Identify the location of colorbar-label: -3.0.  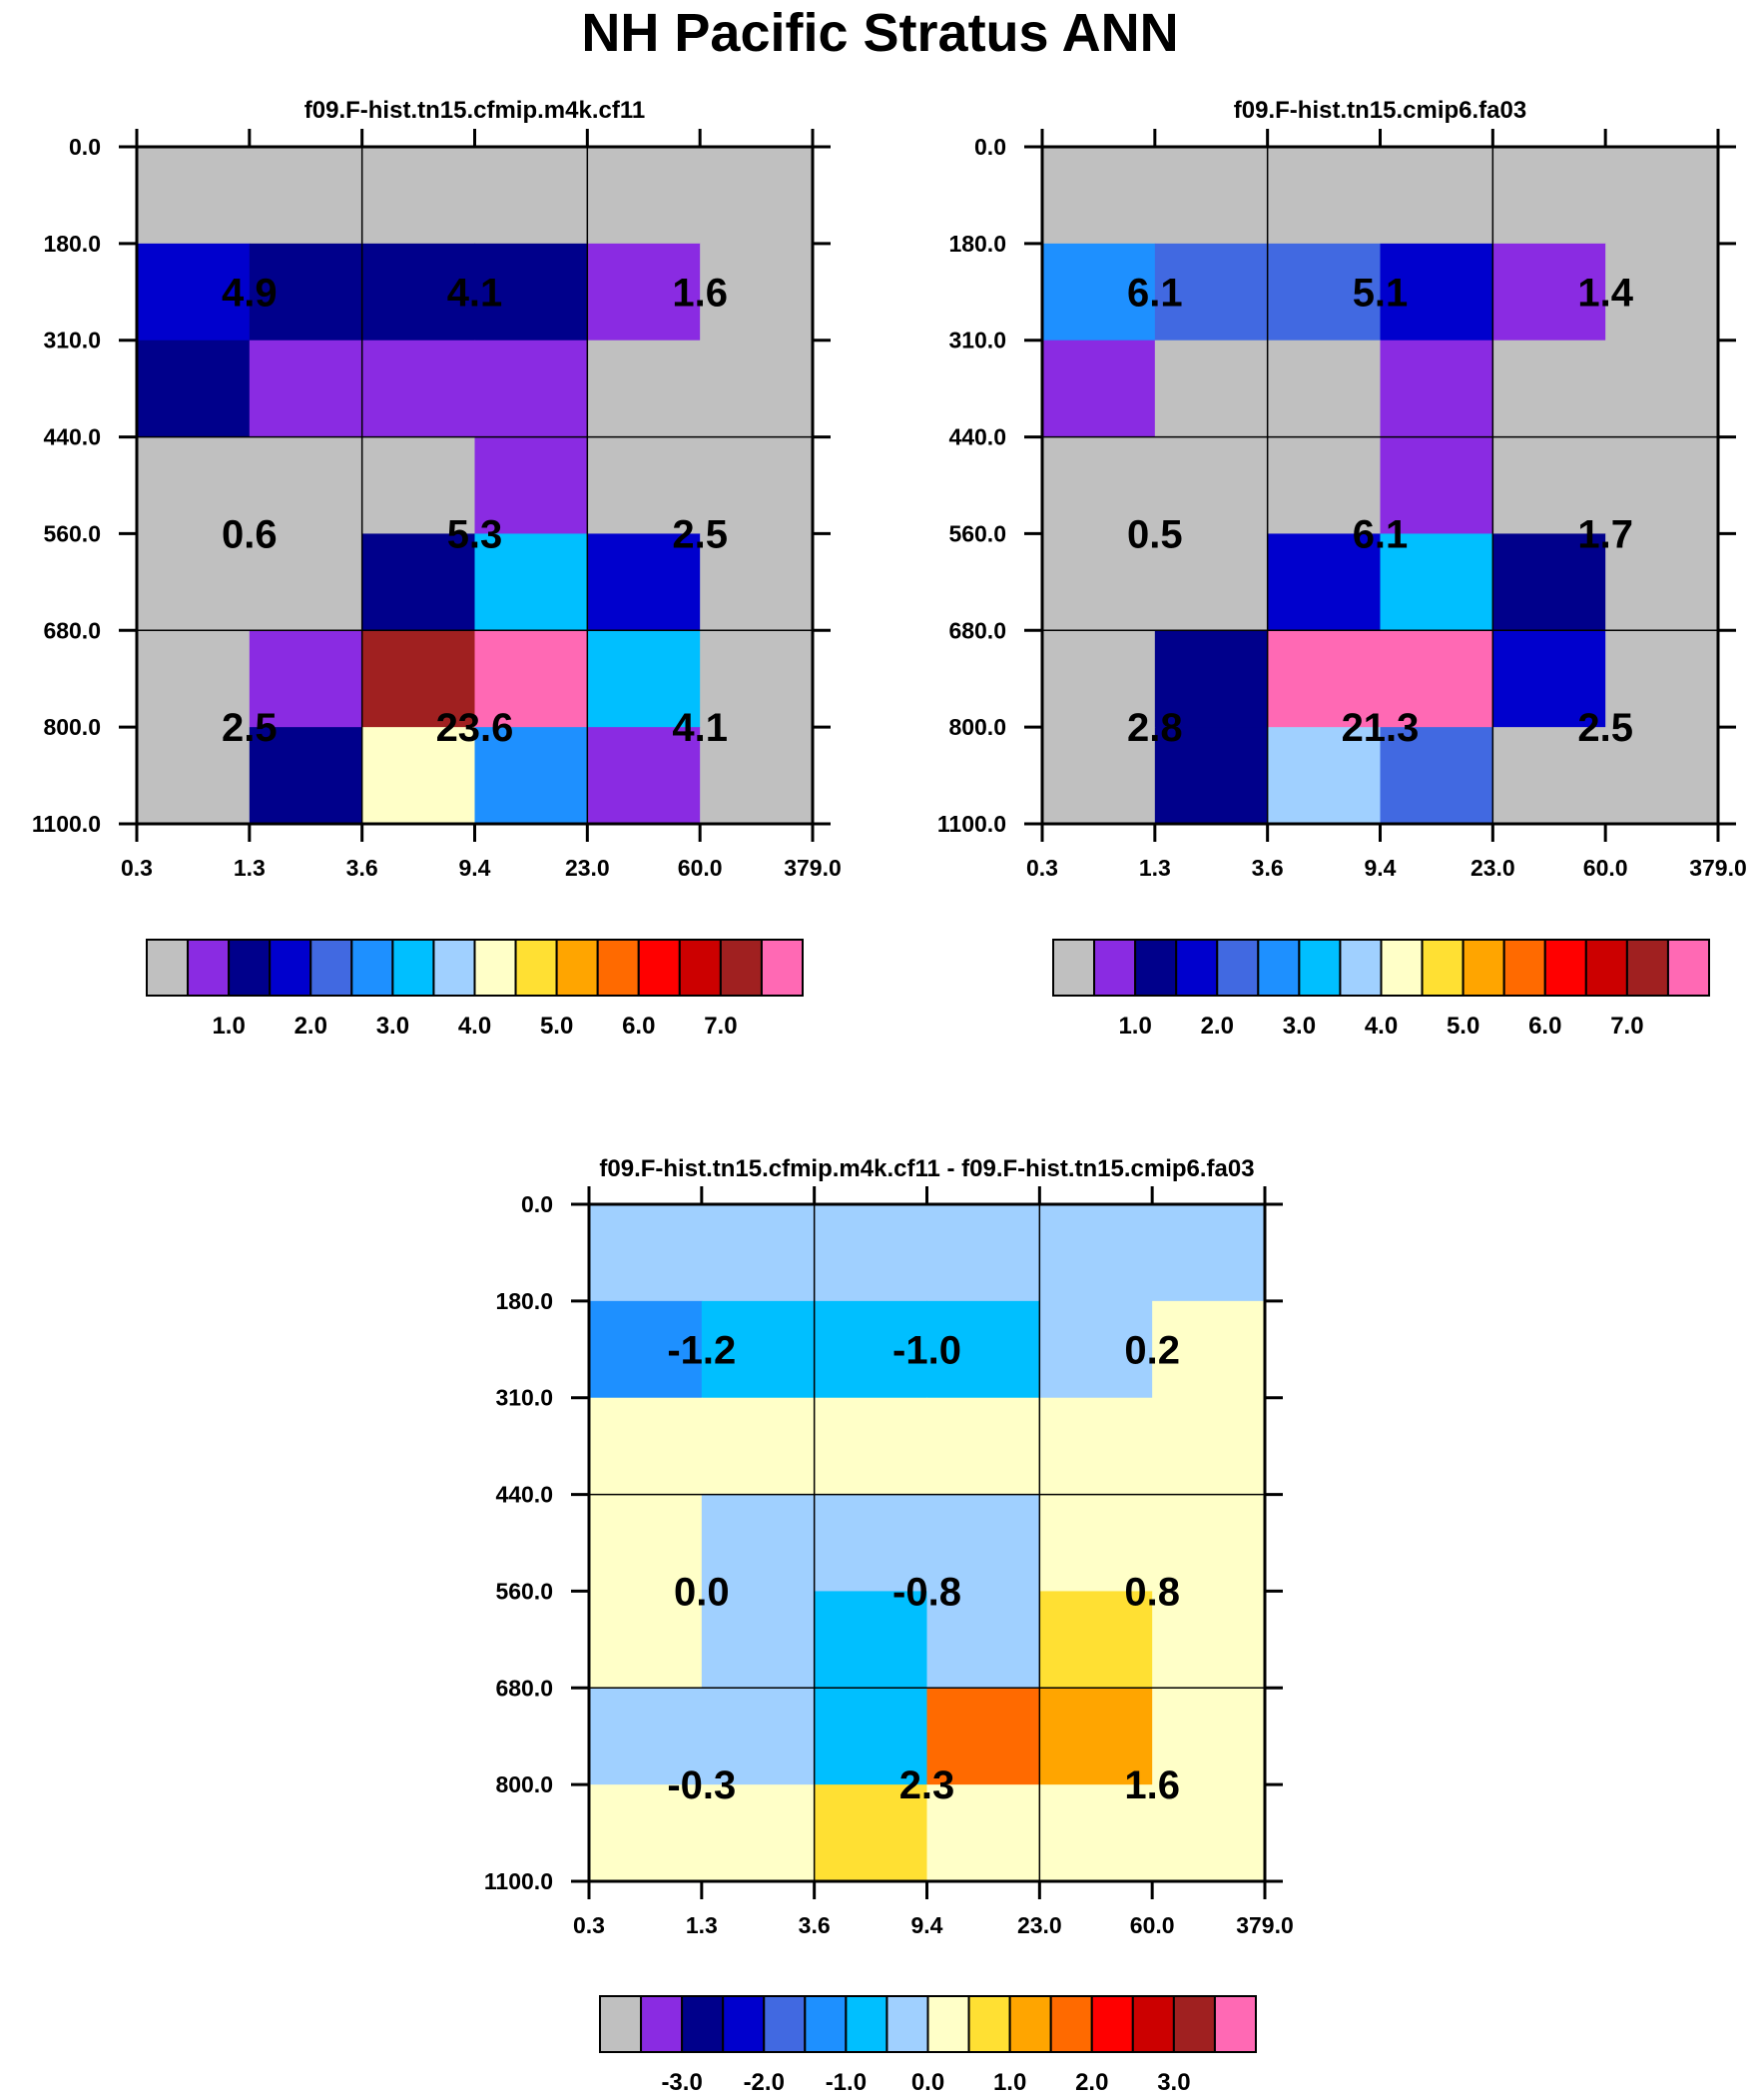
(681, 2082).